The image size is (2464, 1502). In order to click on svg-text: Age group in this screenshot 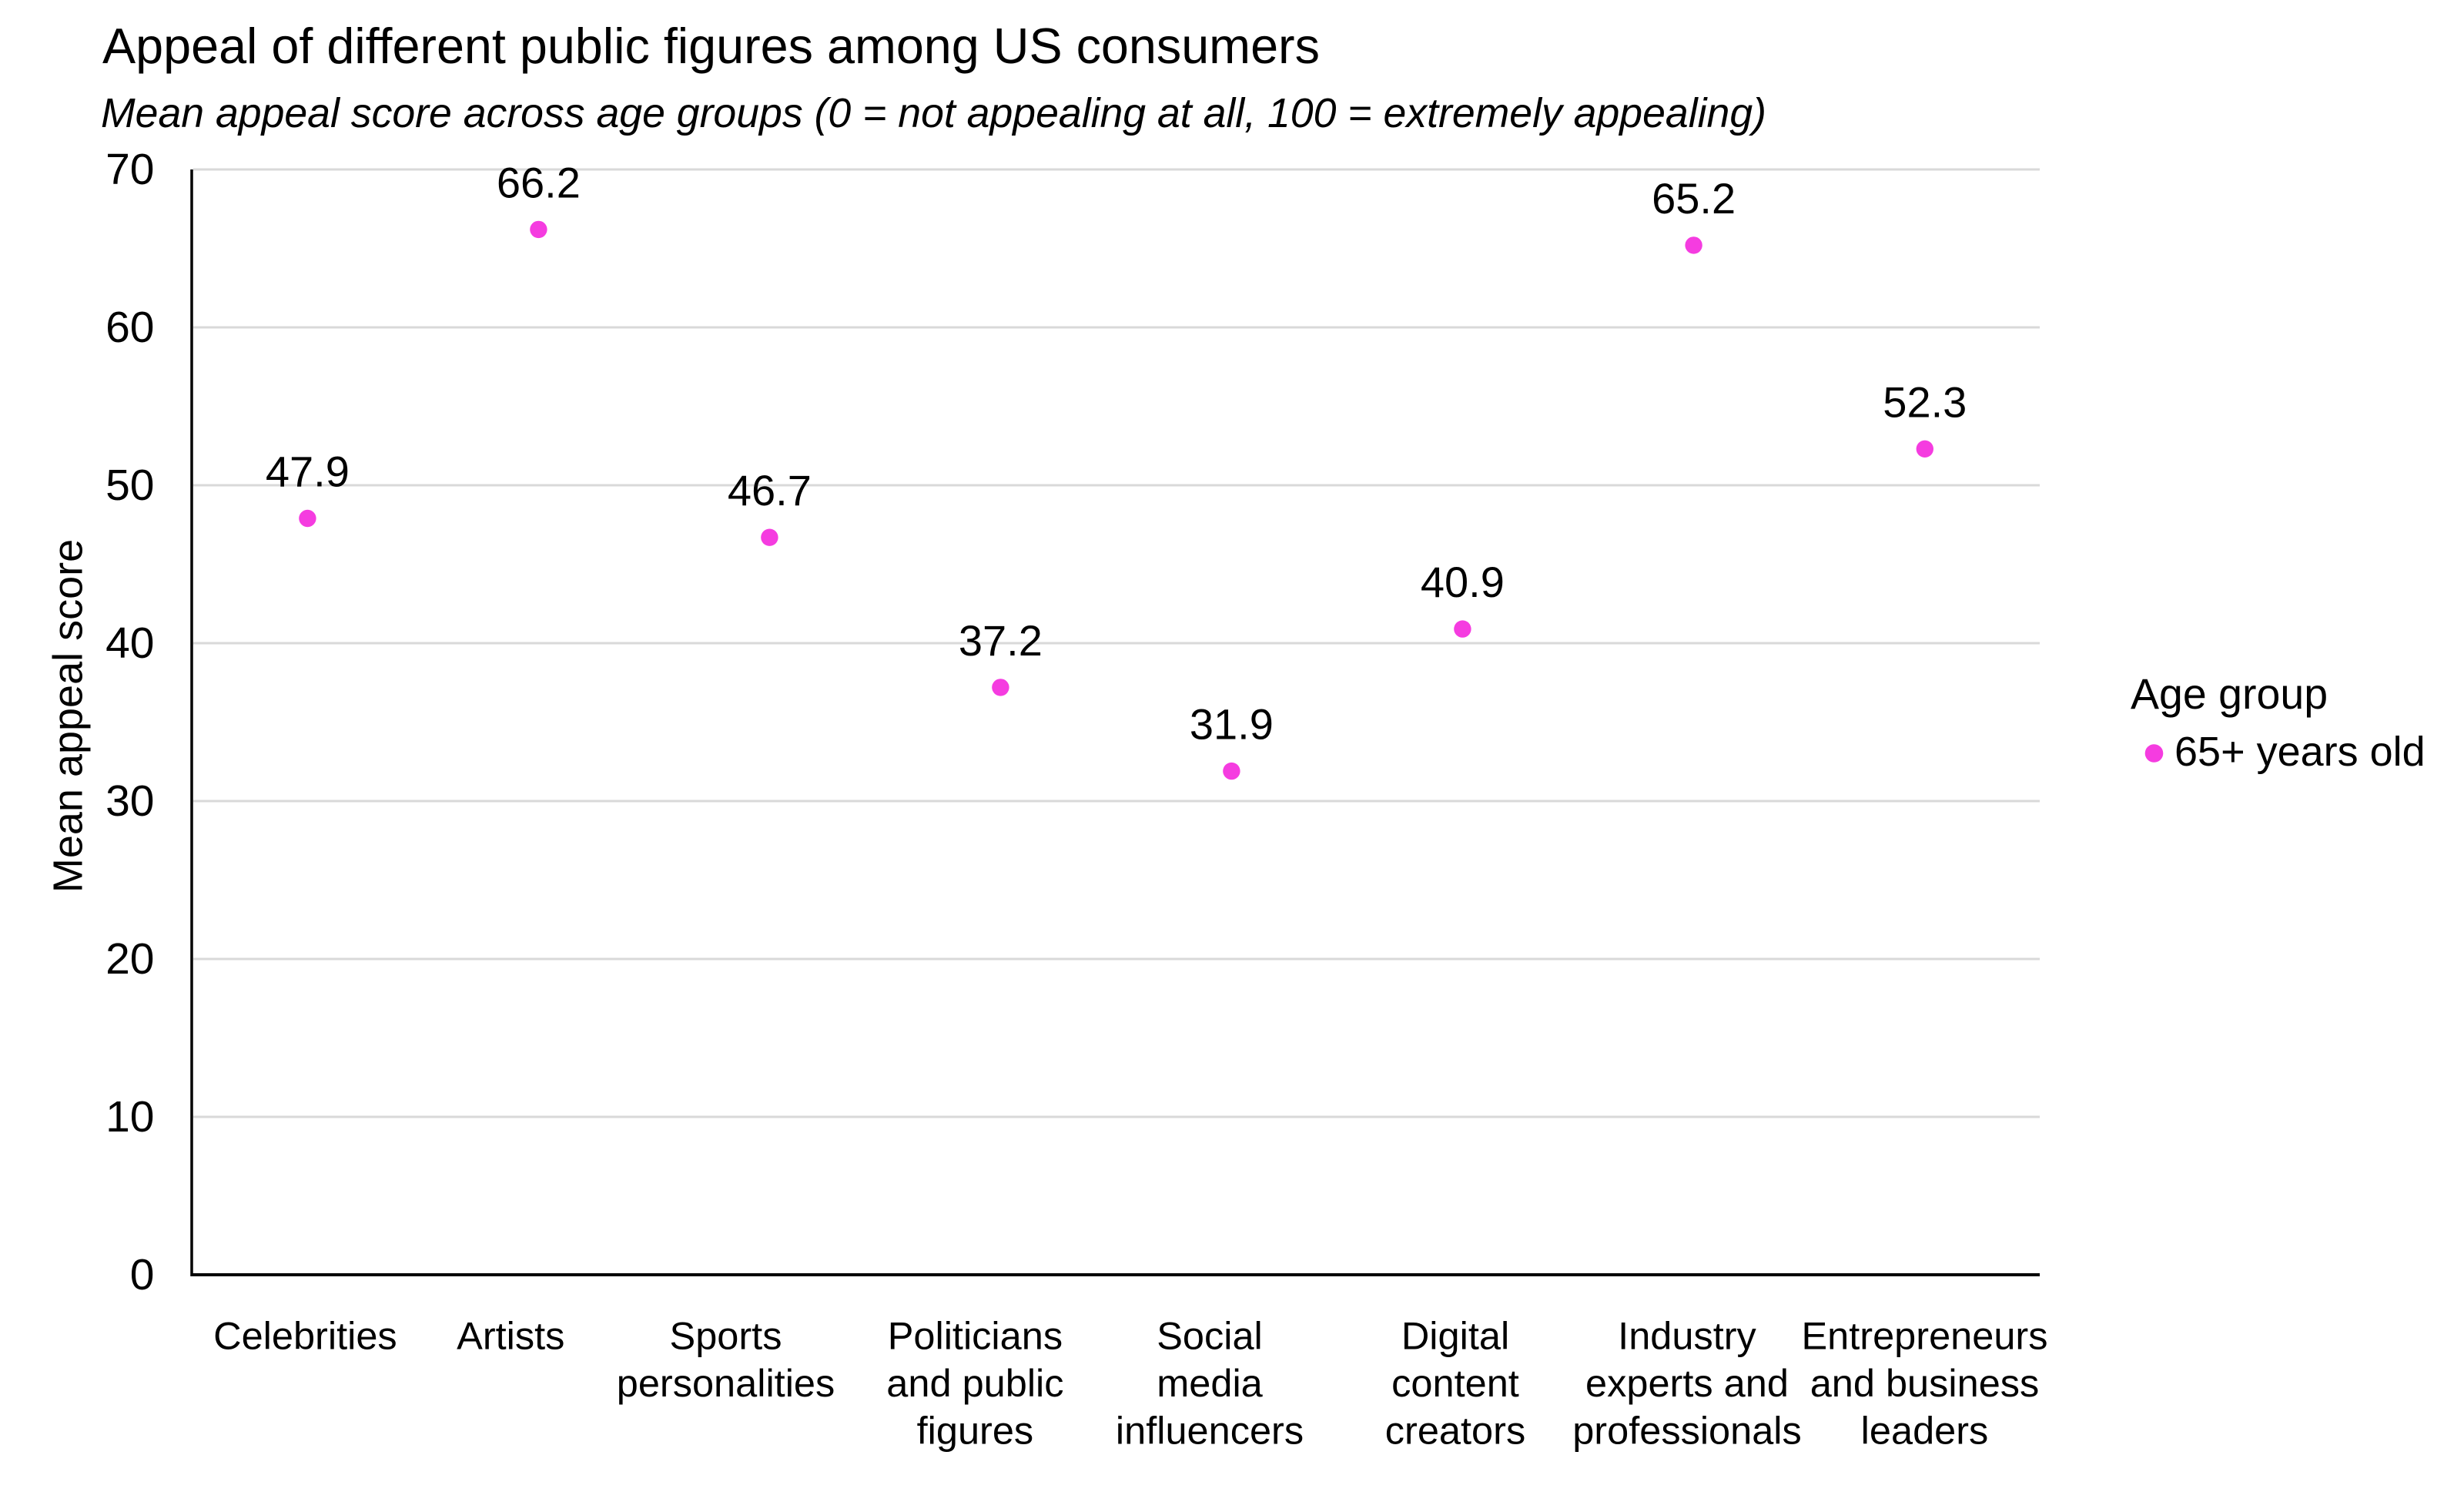, I will do `click(2229, 694)`.